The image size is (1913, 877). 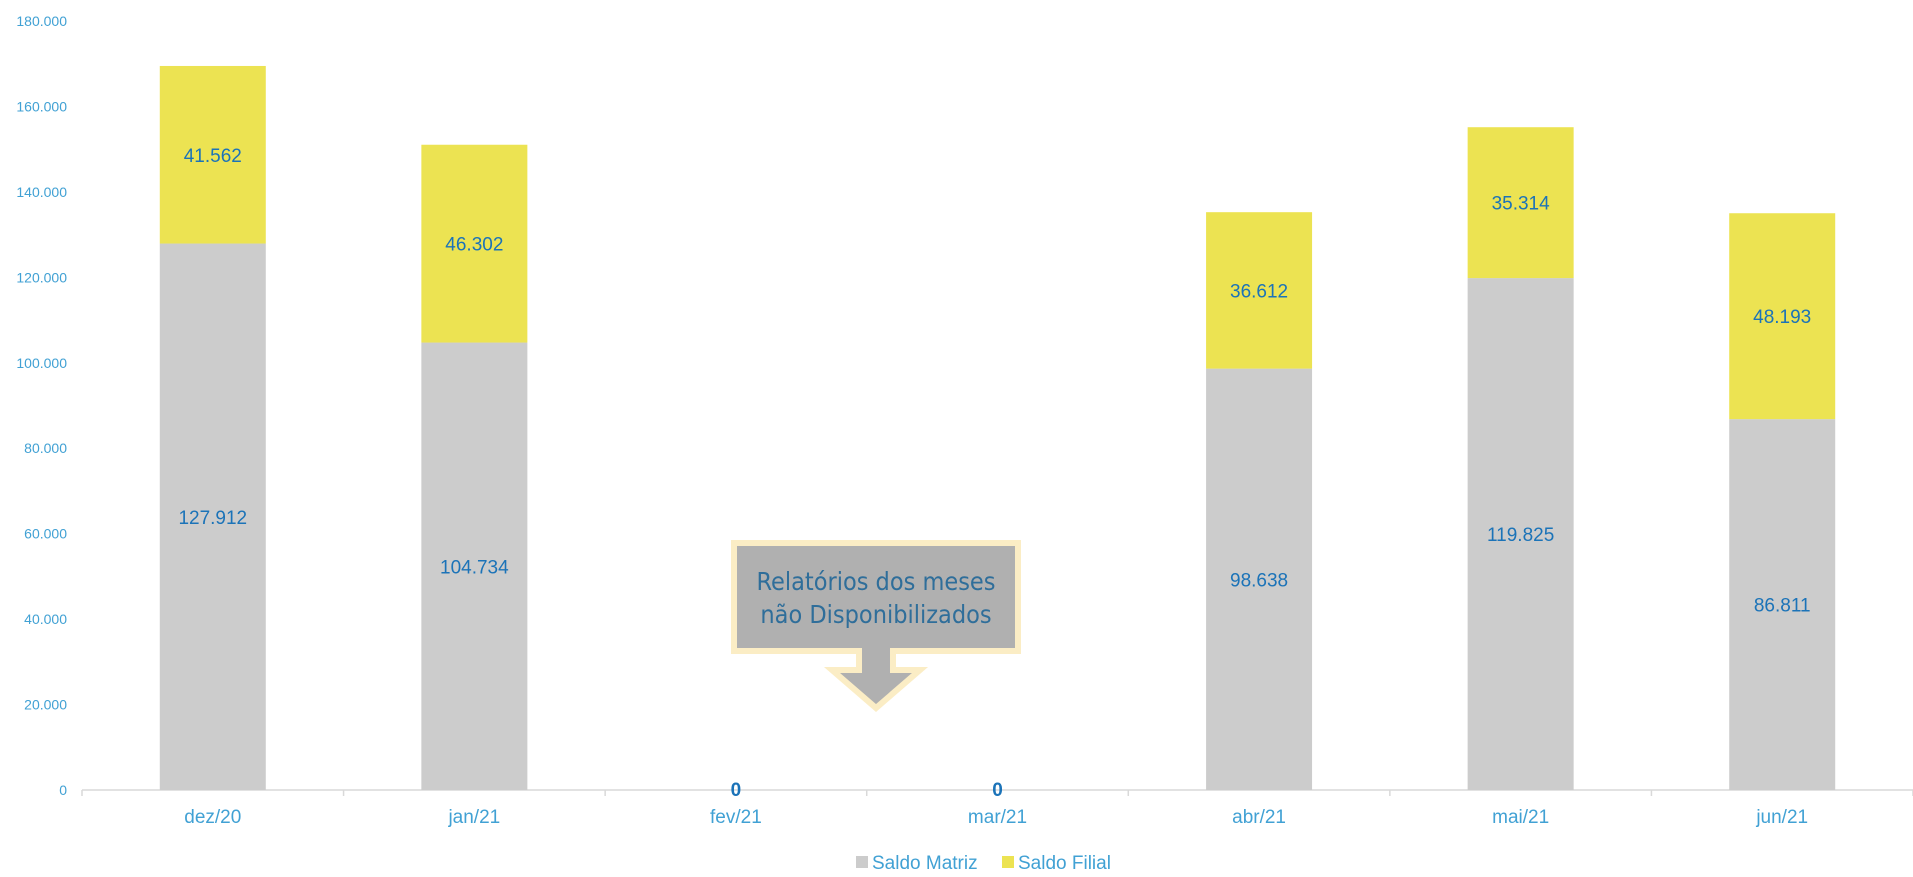 I want to click on y-tick-label: 20.000, so click(x=45, y=705).